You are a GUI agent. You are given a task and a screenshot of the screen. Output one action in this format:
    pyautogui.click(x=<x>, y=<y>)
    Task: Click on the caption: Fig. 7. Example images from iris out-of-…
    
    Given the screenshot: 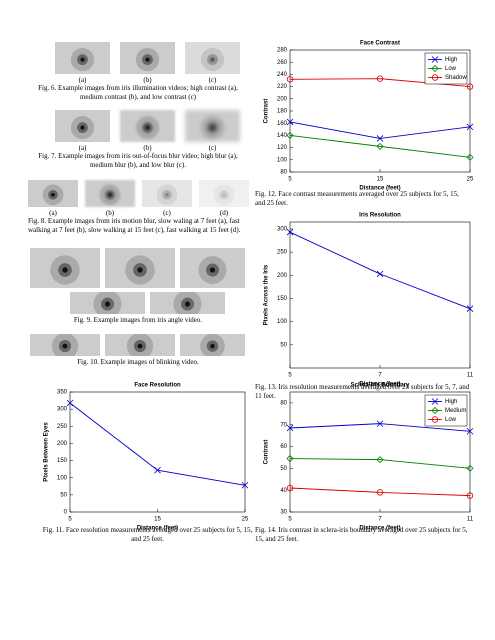 What is the action you would take?
    pyautogui.click(x=138, y=160)
    